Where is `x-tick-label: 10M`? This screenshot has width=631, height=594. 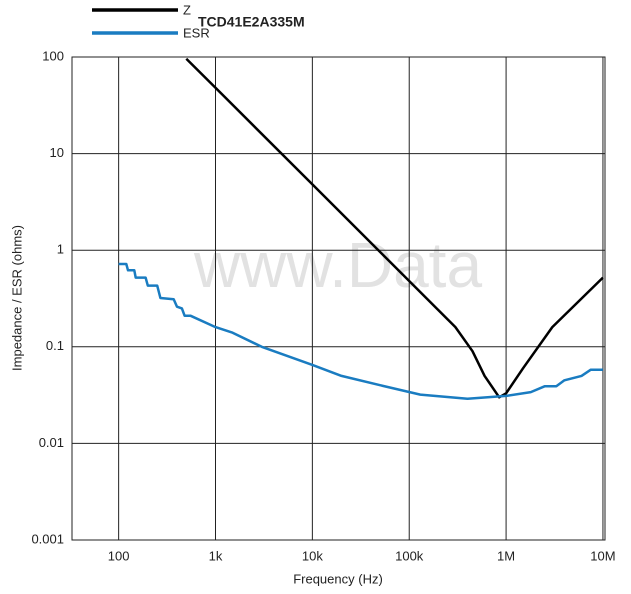
x-tick-label: 10M is located at coordinates (602, 555).